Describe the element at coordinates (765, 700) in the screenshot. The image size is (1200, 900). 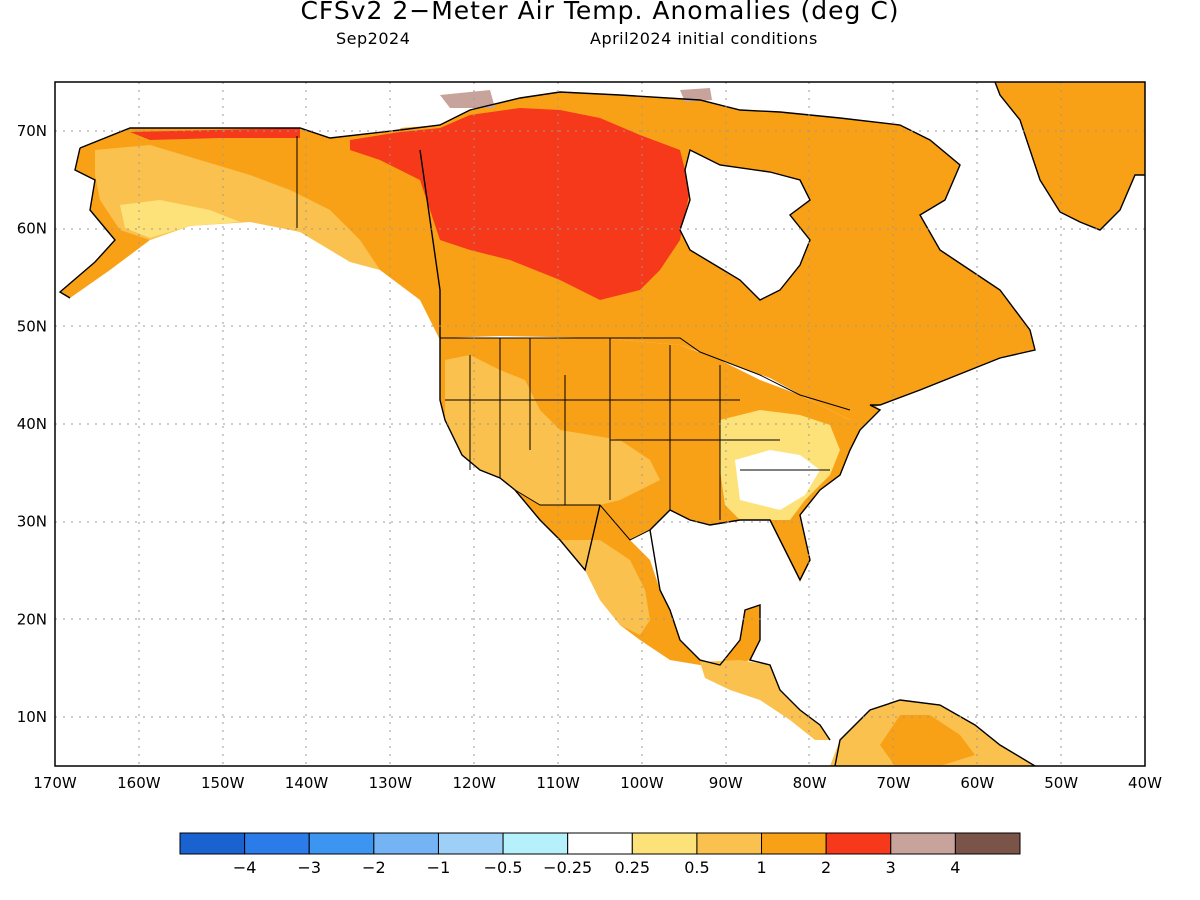
I see `anomaly-region-central-america` at that location.